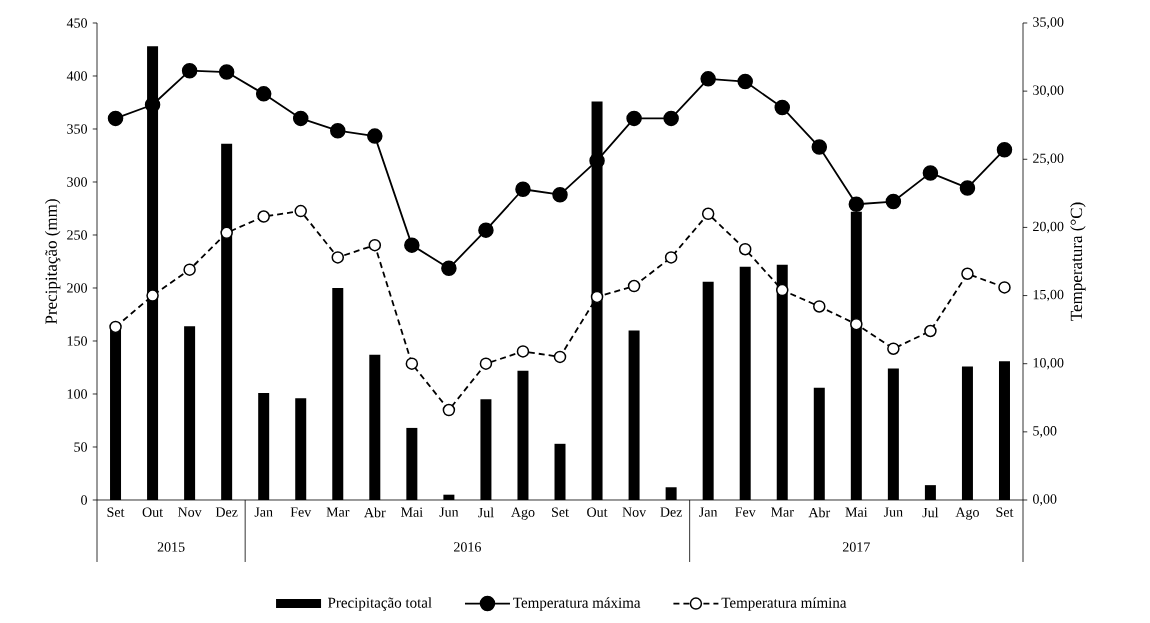 The image size is (1150, 623). Describe the element at coordinates (1048, 295) in the screenshot. I see `y2-tick-label: 15,00` at that location.